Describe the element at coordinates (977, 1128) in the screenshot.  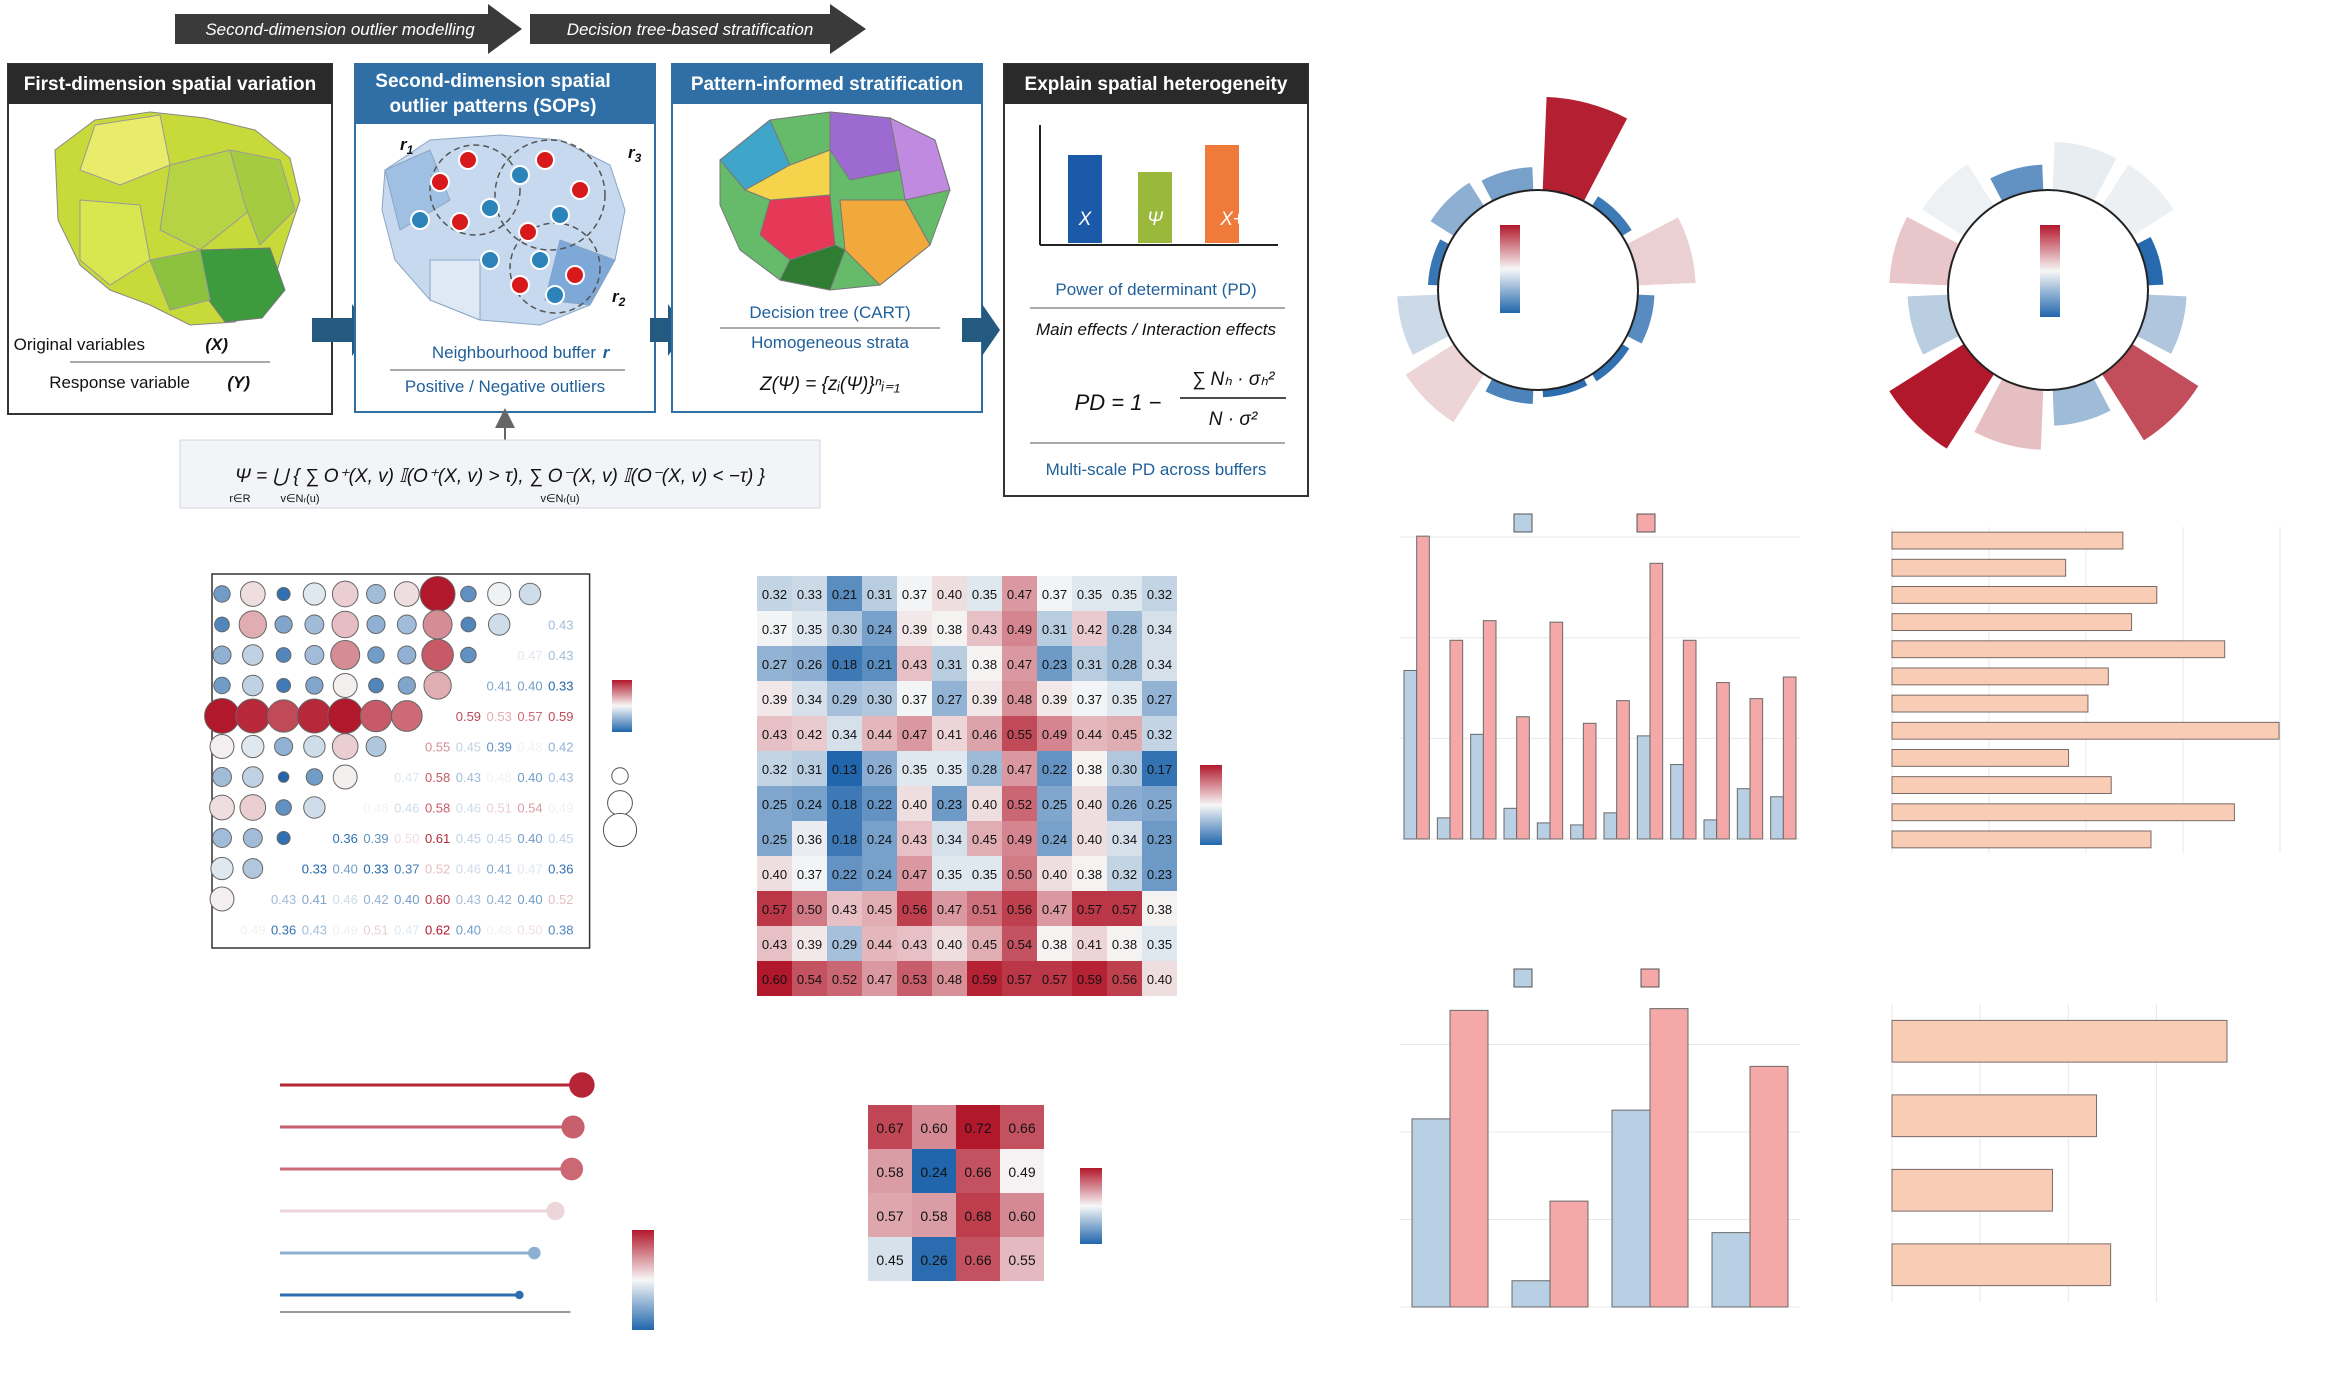
I see `cell-value: 0.72` at that location.